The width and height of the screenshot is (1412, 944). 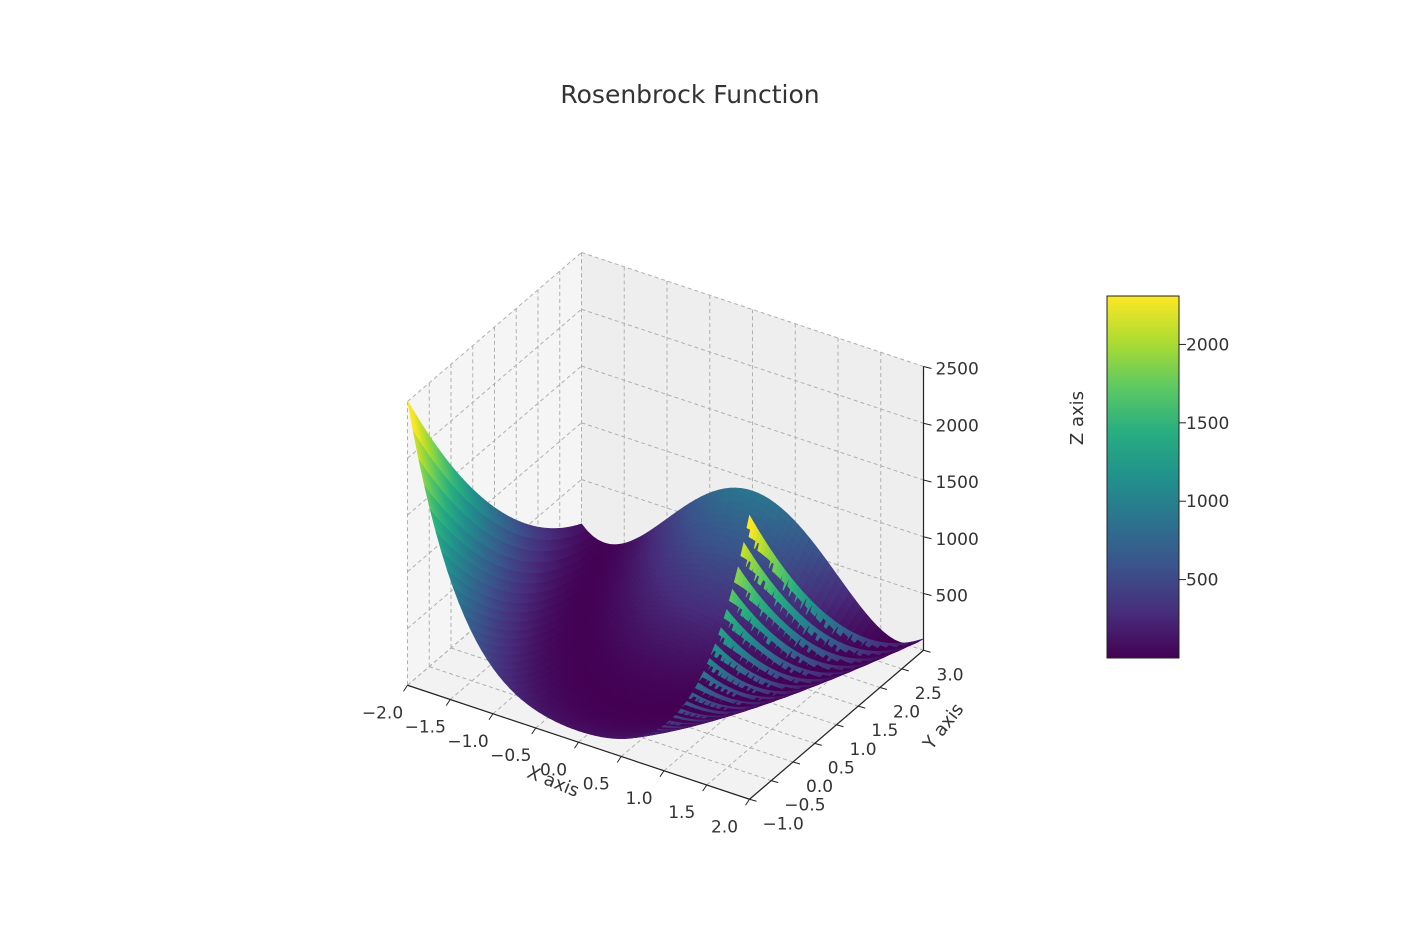 I want to click on colorbar, so click(x=1143, y=477).